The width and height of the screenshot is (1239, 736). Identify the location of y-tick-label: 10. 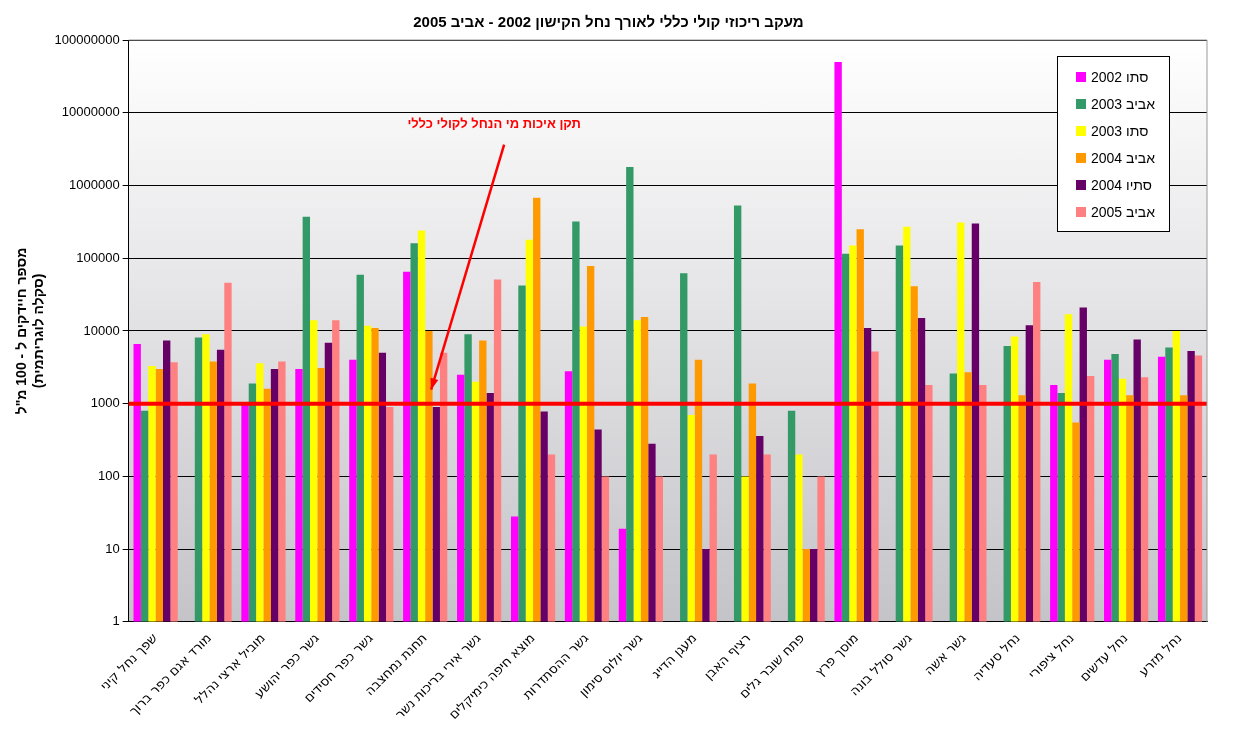
(112, 548).